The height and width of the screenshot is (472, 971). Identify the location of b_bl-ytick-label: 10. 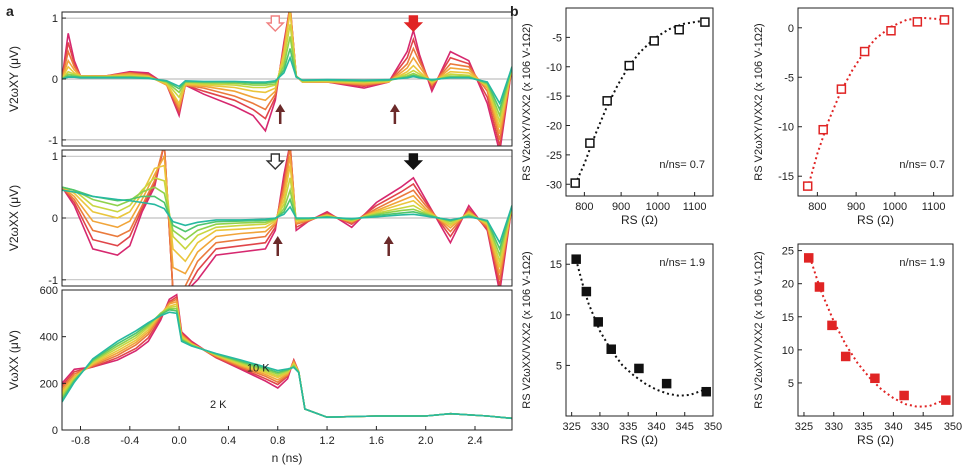
(556, 316).